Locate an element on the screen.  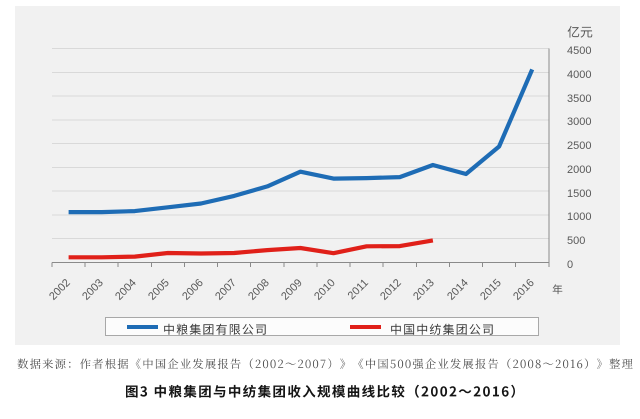
y-tick-label-1000: 1000 is located at coordinates (579, 217).